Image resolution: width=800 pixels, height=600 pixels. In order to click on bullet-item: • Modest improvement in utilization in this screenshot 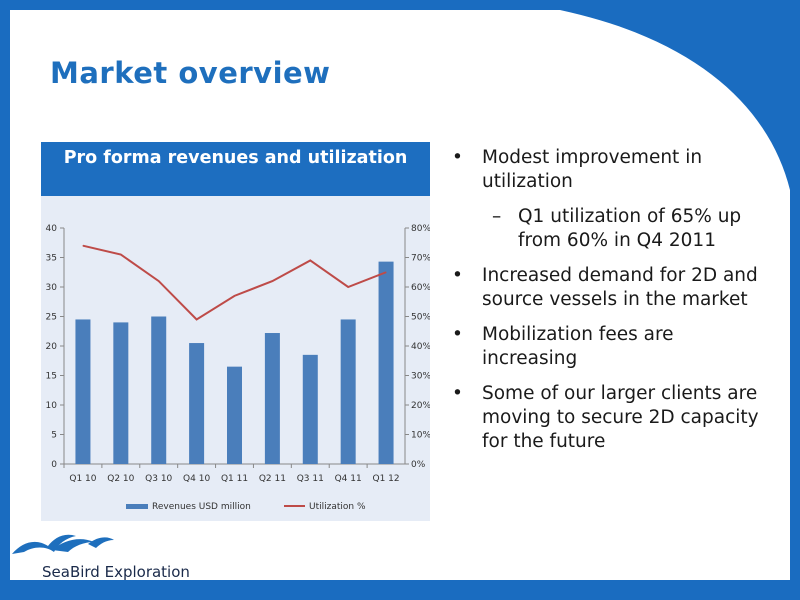, I will do `click(612, 170)`.